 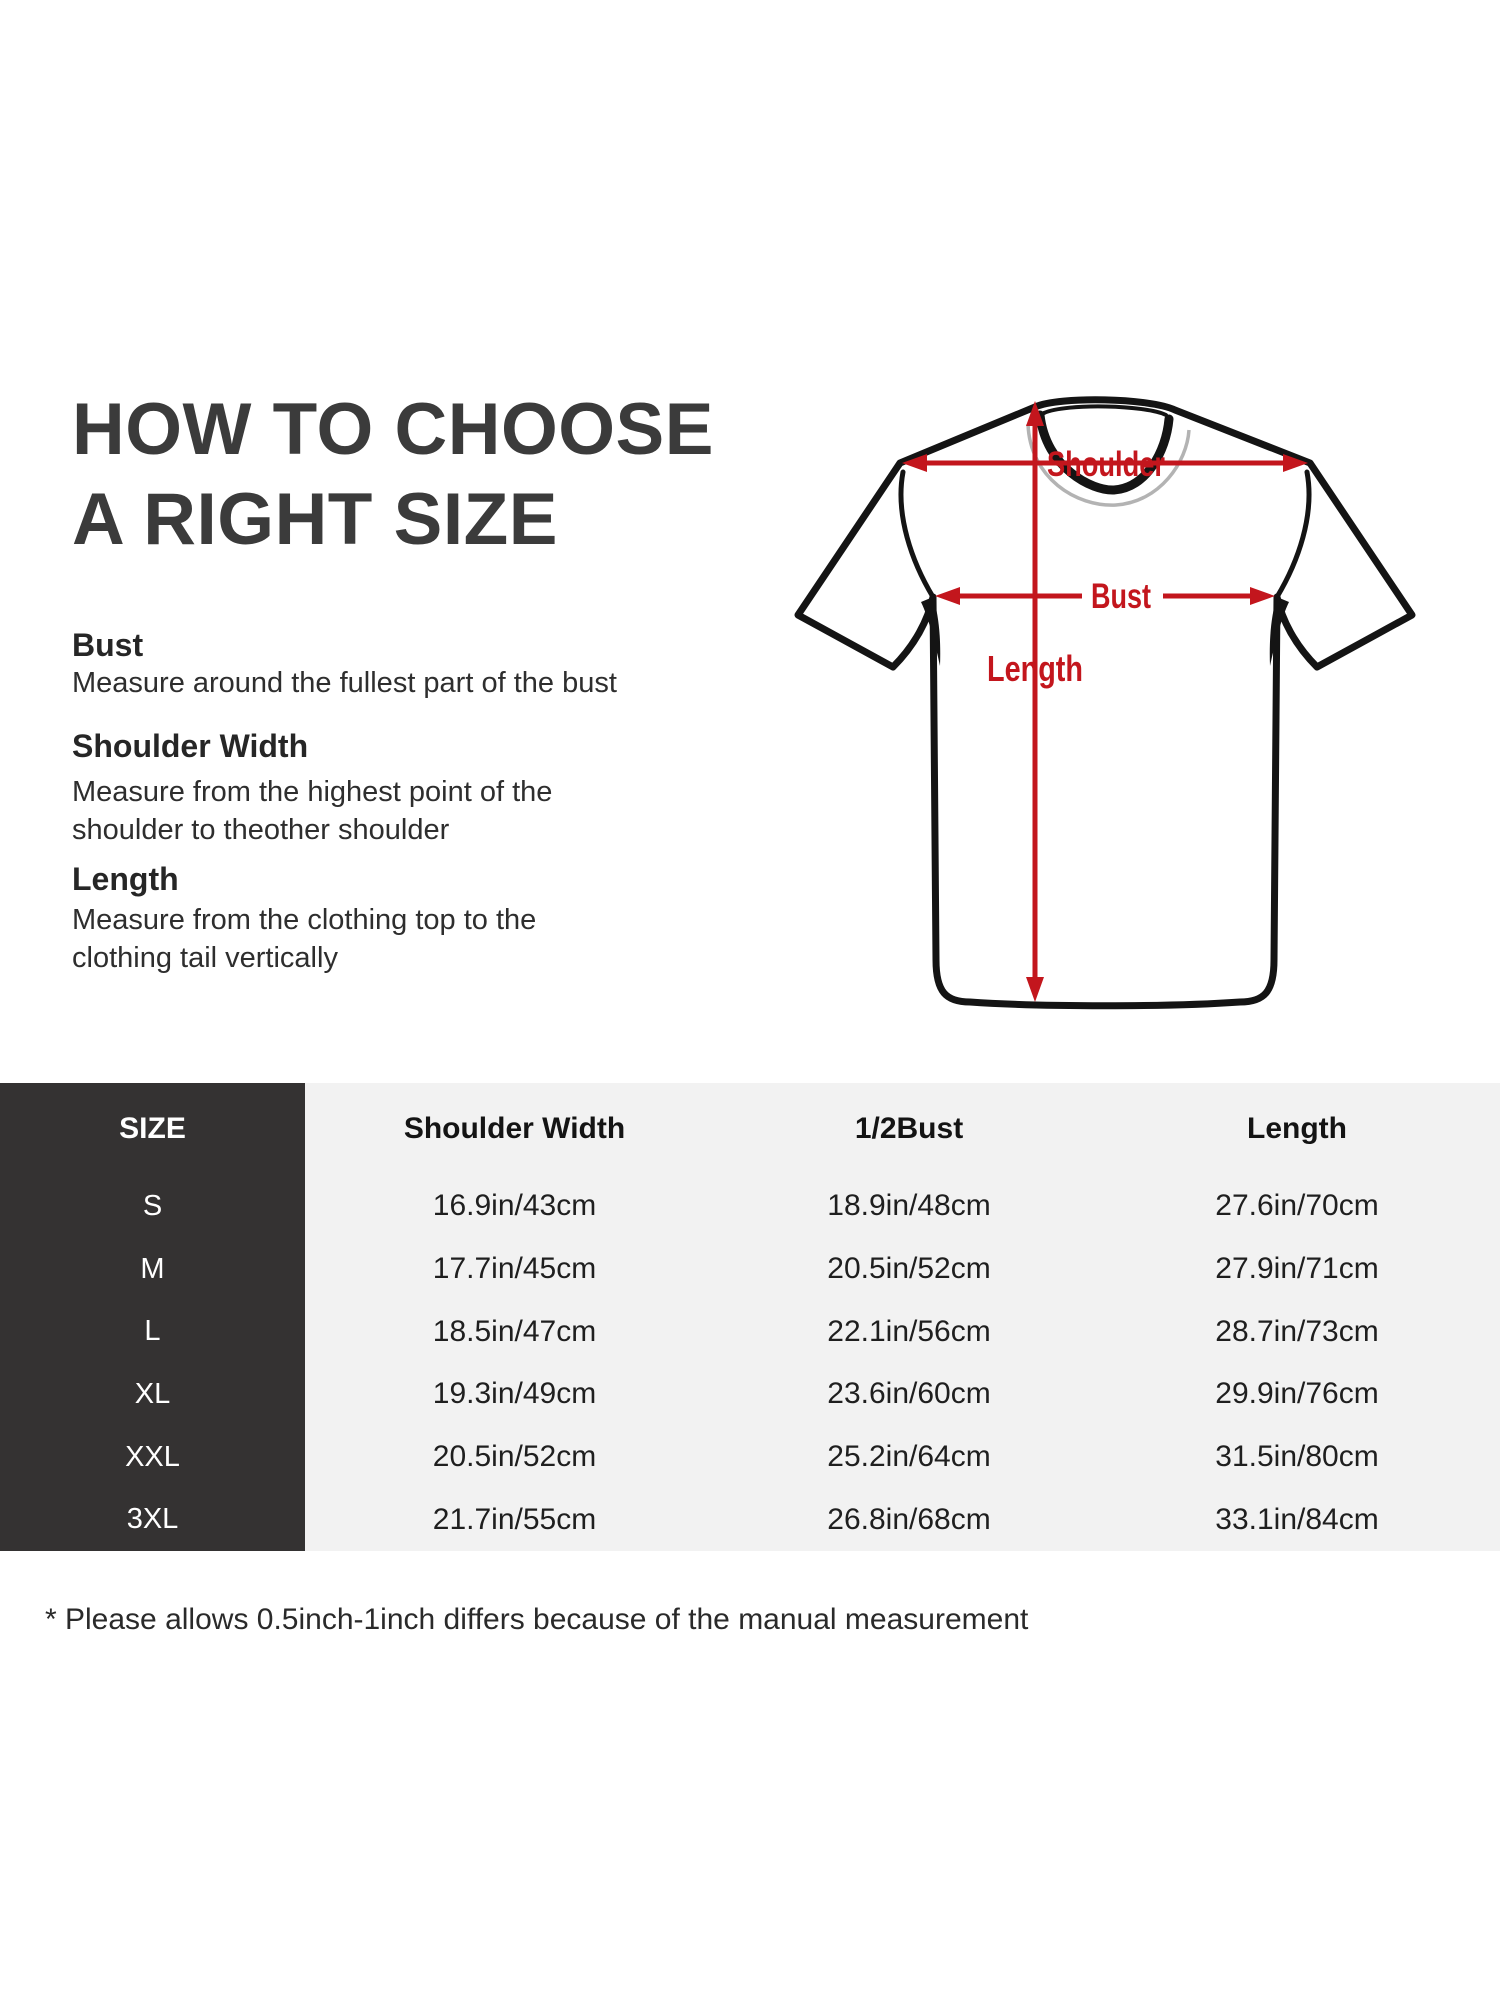 I want to click on measure-arrows, so click(x=1105, y=701).